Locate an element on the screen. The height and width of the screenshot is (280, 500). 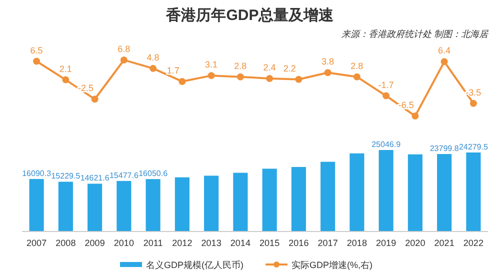
x-tick-label: 2012 is located at coordinates (182, 243).